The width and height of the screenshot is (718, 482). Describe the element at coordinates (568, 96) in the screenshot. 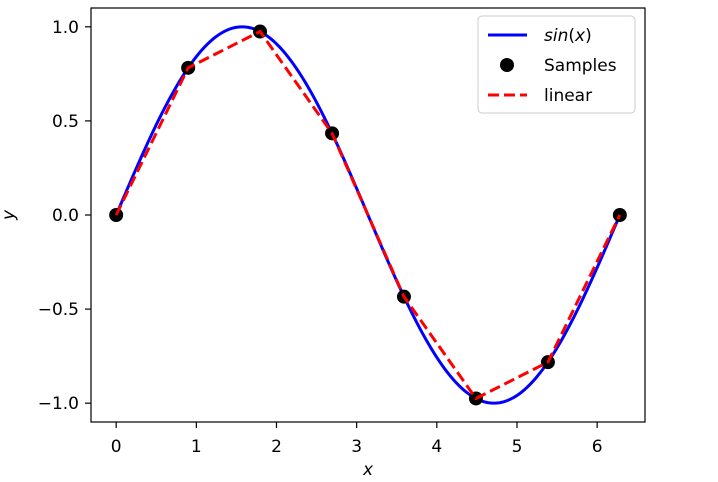

I see `legend-label-linear: linear` at that location.